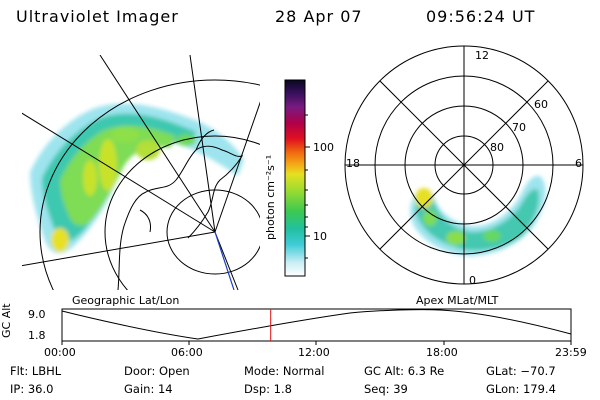  Describe the element at coordinates (180, 209) in the screenshot. I see `coastline` at that location.